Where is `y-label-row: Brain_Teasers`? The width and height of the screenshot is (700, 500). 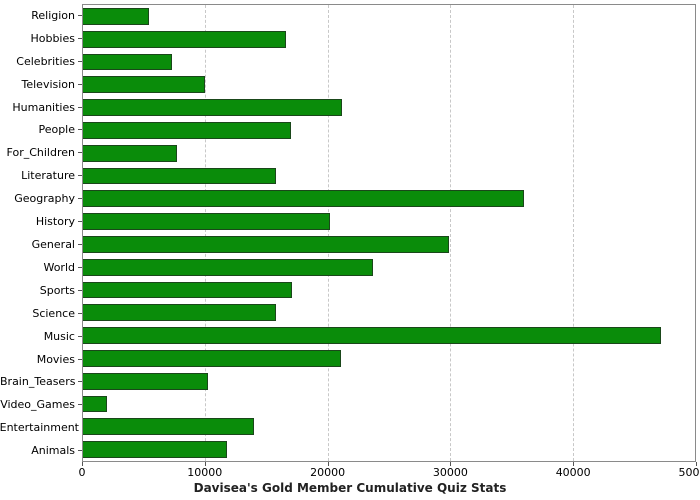 y-label-row: Brain_Teasers is located at coordinates (41, 382).